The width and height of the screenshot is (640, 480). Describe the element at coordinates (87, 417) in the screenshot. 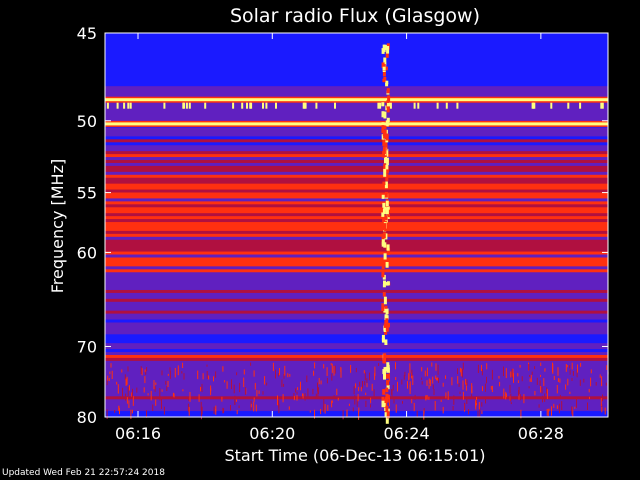

I see `y-tick-label: 80` at that location.